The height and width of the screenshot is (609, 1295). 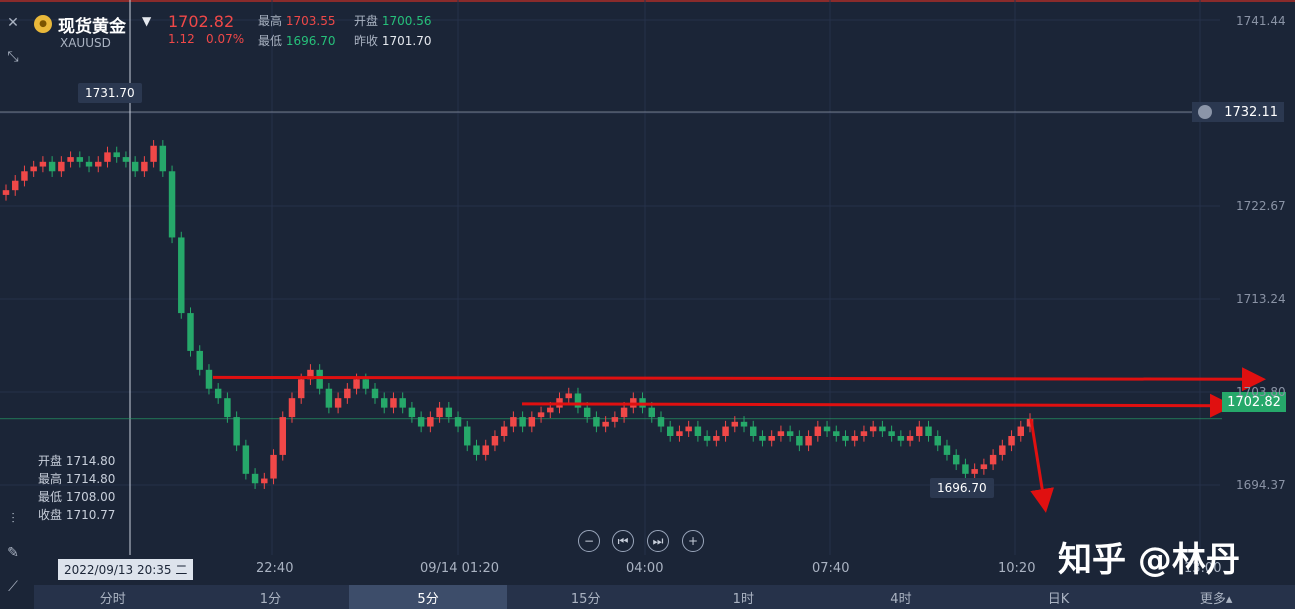 I want to click on tab-period: 1时, so click(x=743, y=599).